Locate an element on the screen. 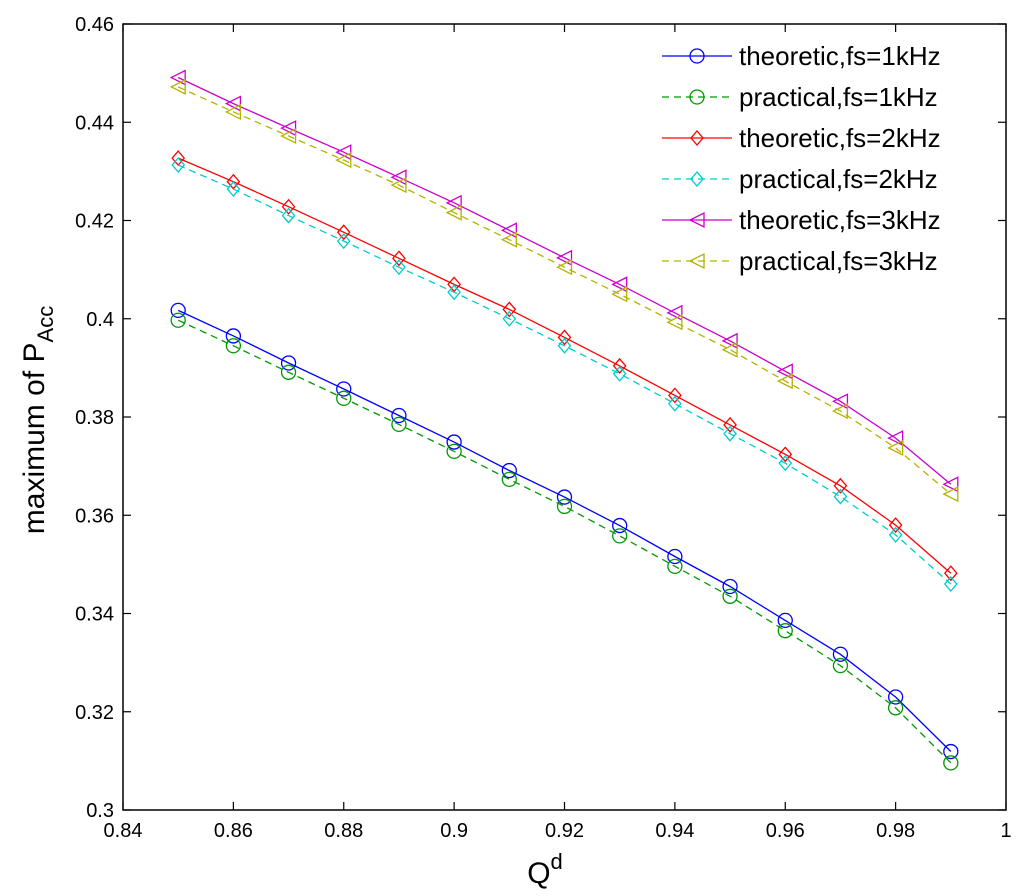  legend-label: theoretic,fs=1kHz is located at coordinates (840, 56).